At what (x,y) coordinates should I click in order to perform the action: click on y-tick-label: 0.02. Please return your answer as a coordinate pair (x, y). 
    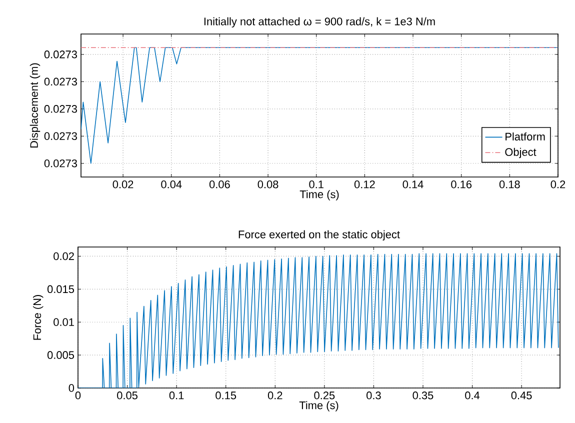
    Looking at the image, I should click on (64, 256).